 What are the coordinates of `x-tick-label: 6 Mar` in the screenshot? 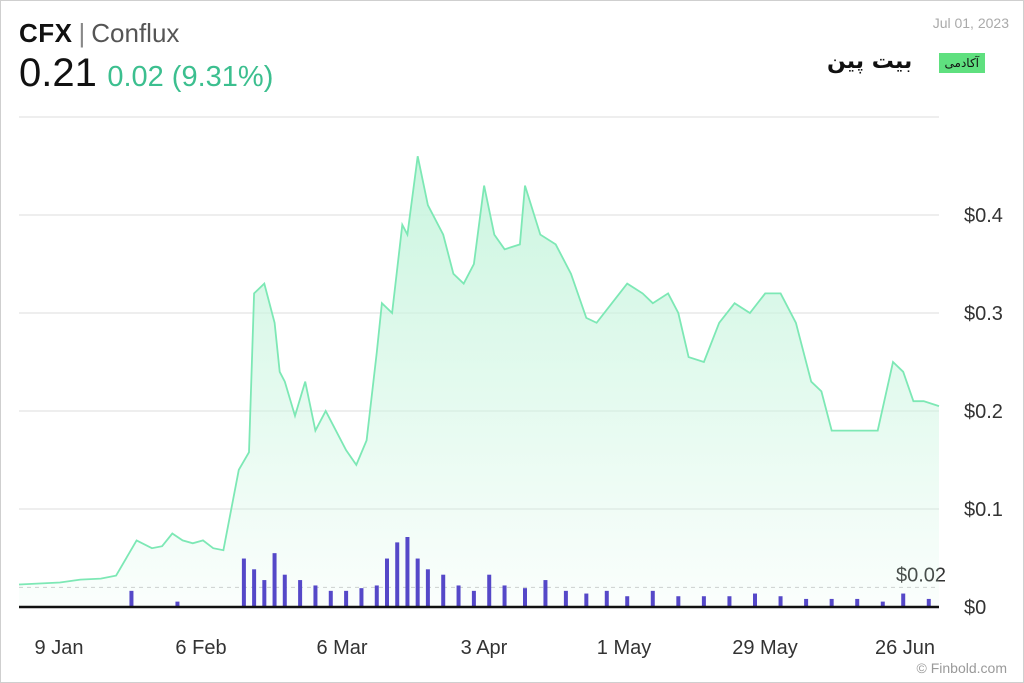 It's located at (341, 648).